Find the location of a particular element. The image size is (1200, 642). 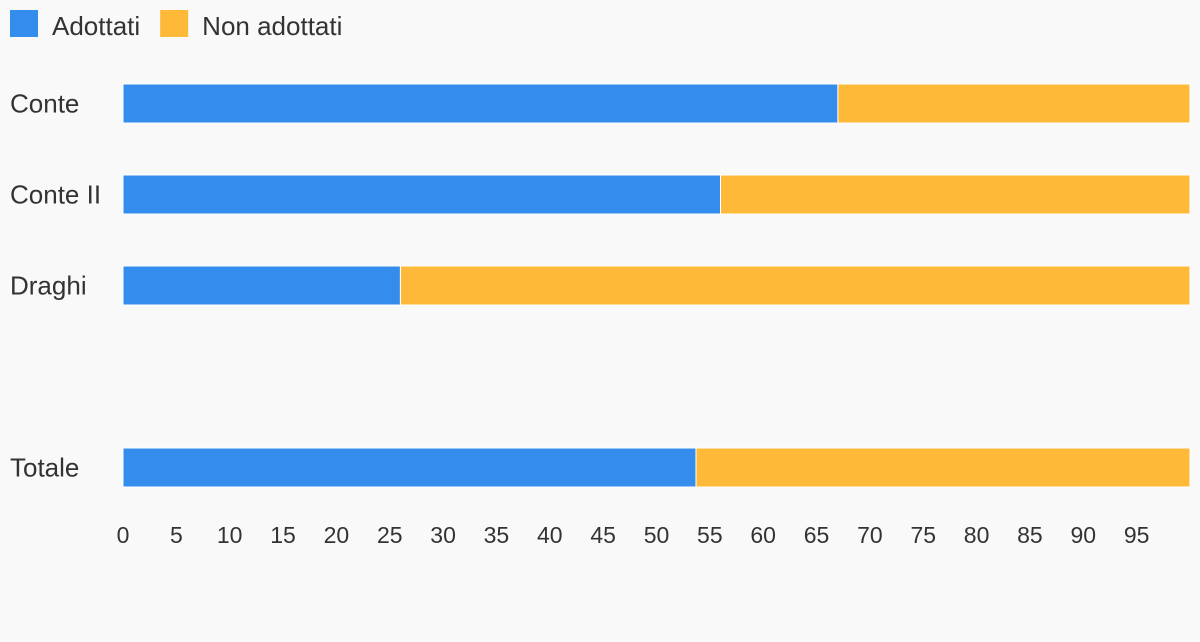

x-tick-label-15: 75 is located at coordinates (923, 535).